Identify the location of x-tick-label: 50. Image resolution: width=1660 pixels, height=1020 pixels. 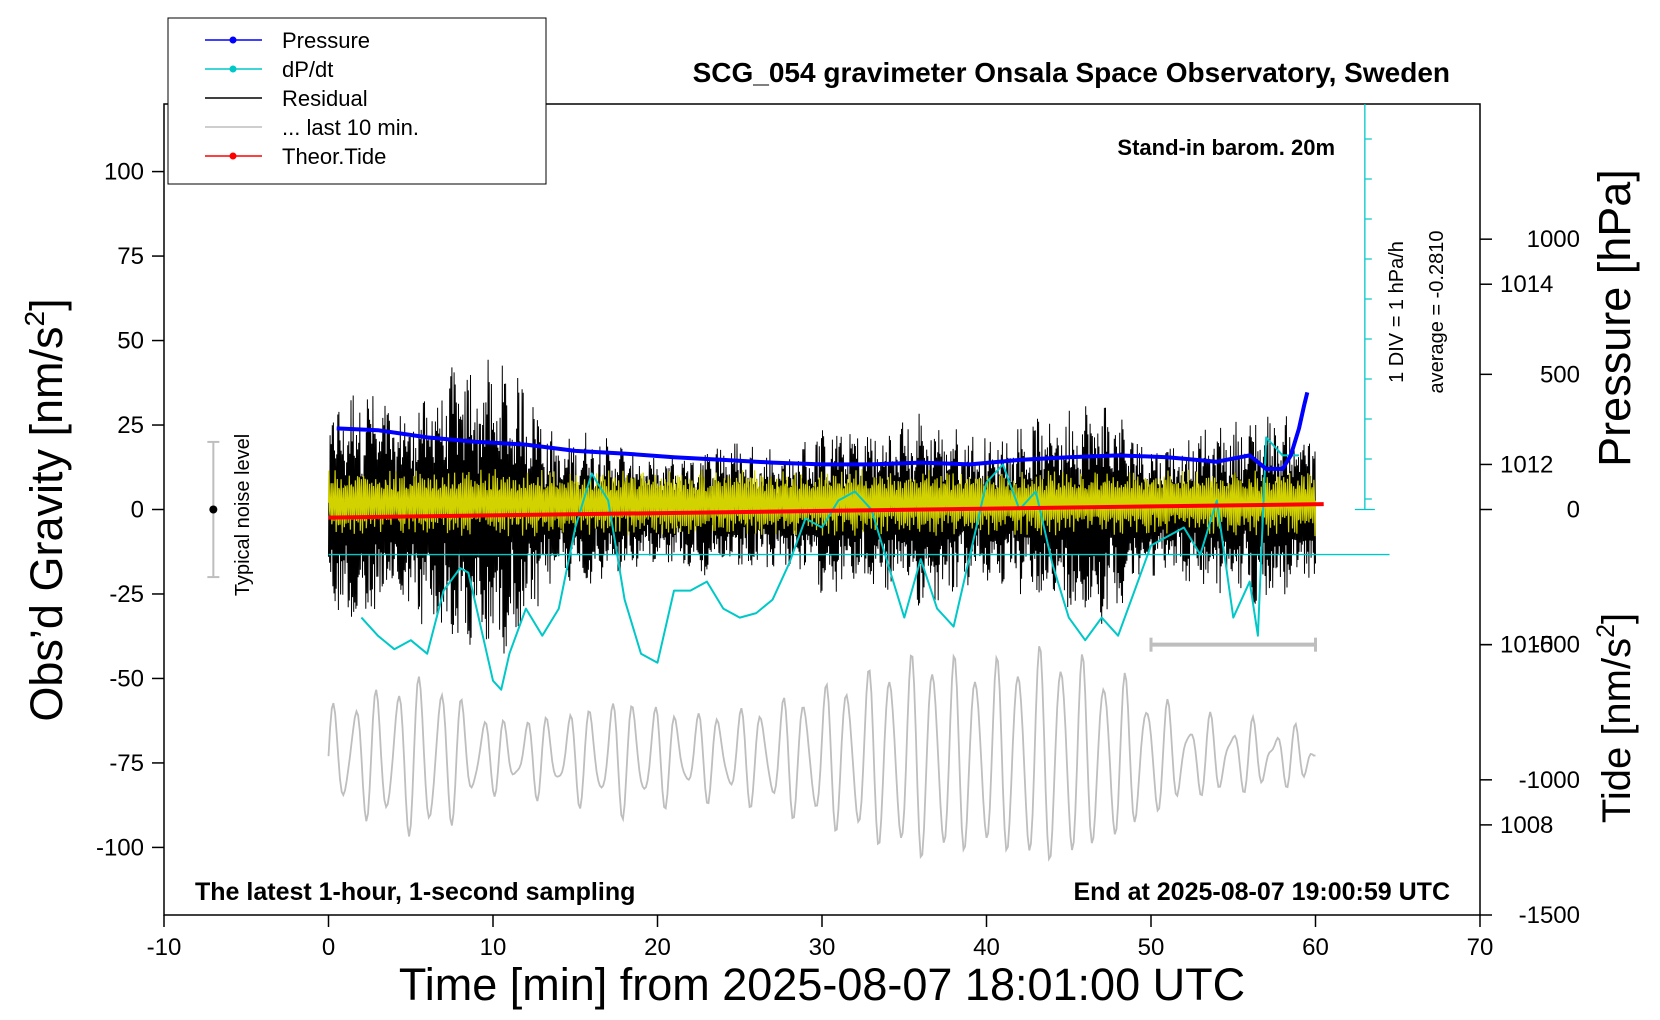
(1151, 947).